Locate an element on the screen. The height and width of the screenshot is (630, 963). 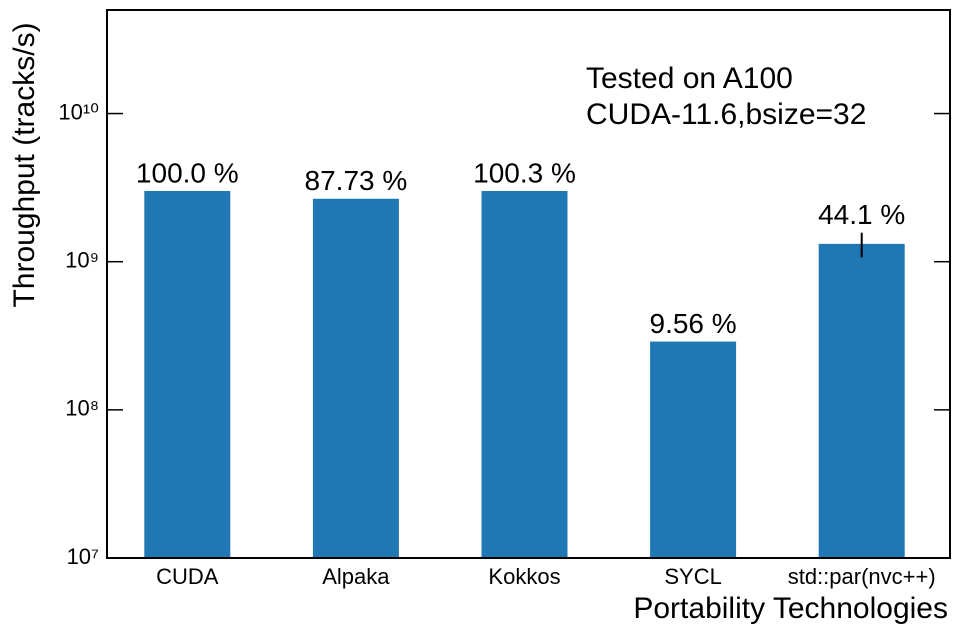
x-axis-label: Portability Technologies is located at coordinates (790, 608).